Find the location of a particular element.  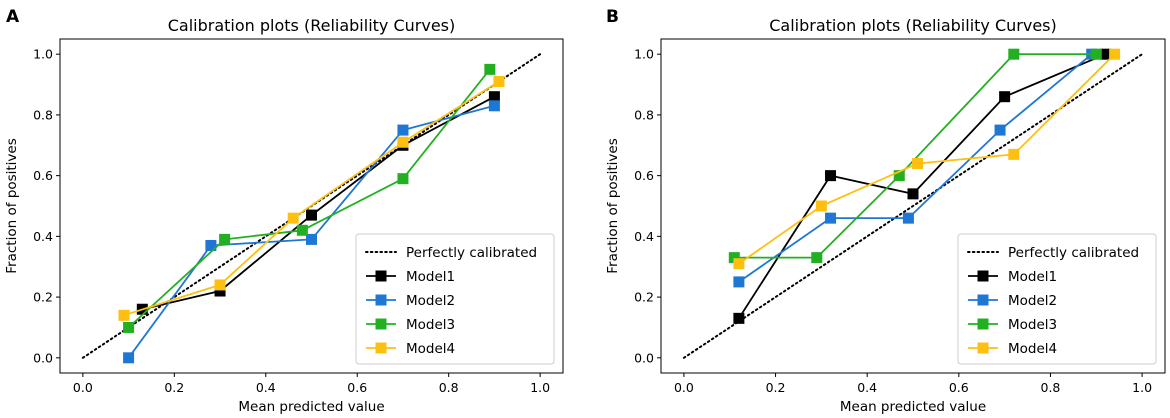

panel-letter: A is located at coordinates (13, 17).